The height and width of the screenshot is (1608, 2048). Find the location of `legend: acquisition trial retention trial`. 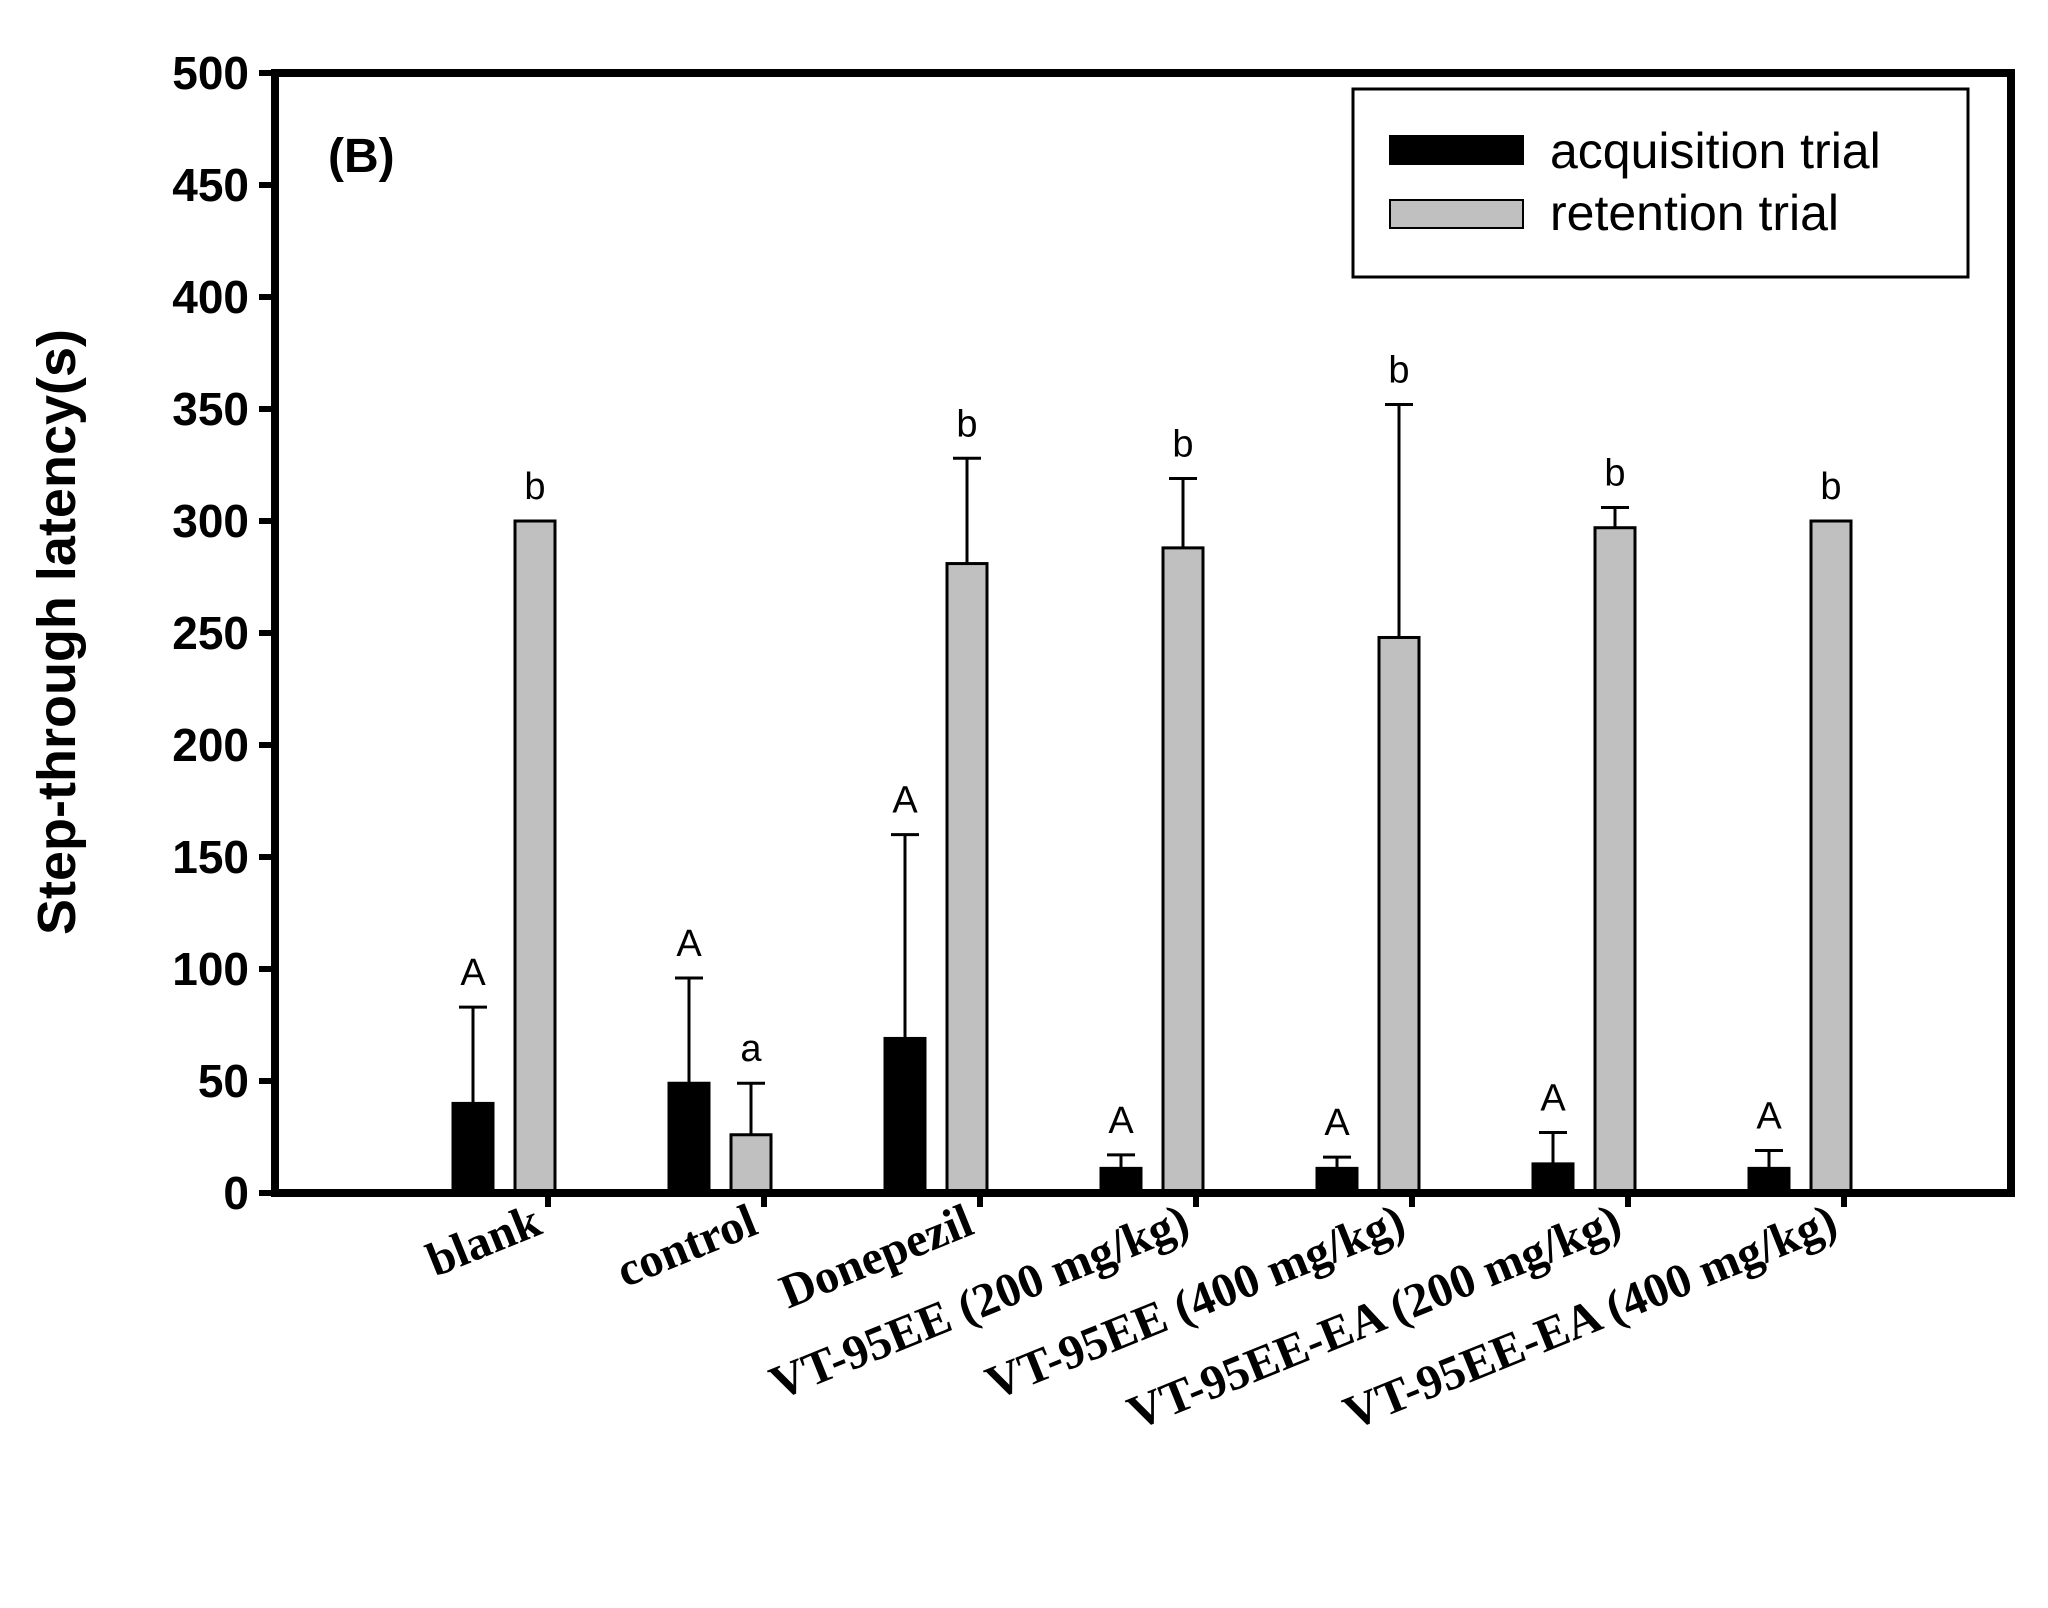

legend: acquisition trial retention trial is located at coordinates (1660, 183).